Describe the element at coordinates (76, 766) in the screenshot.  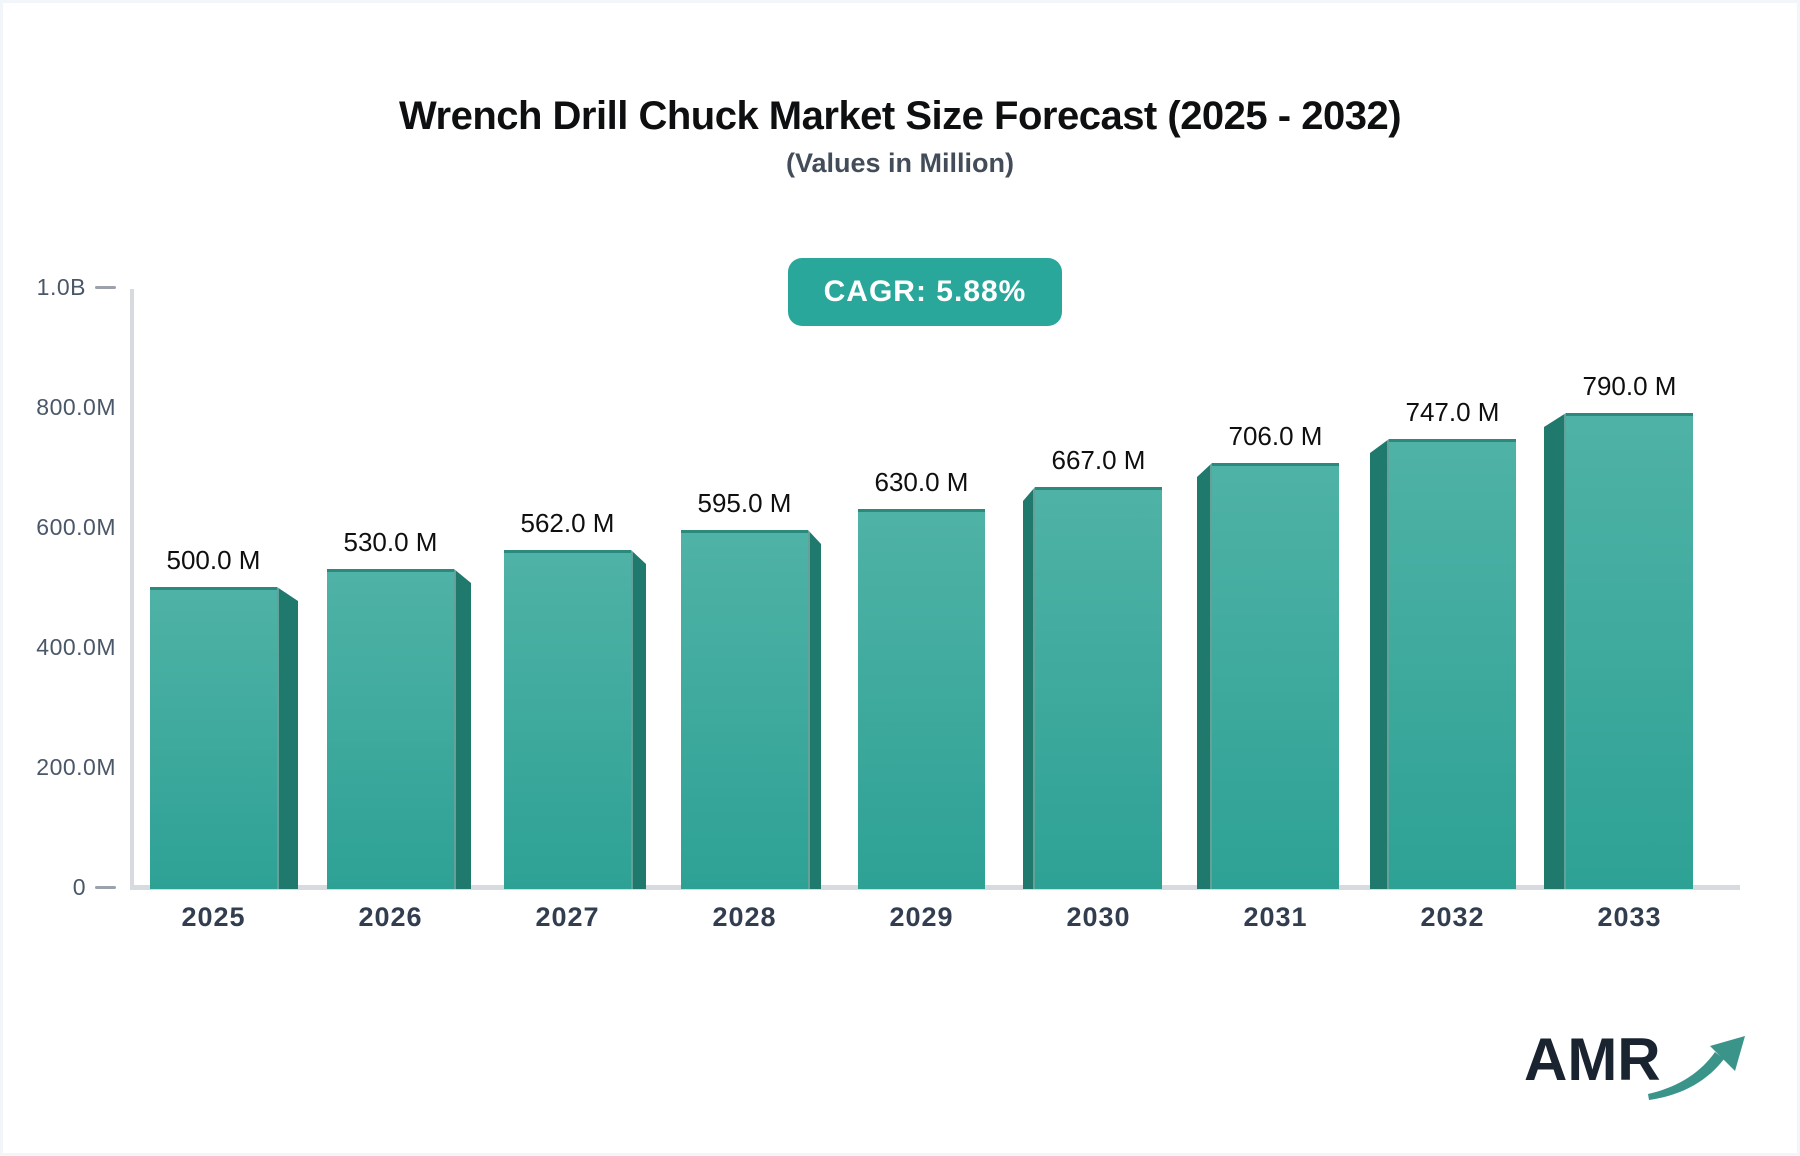
I see `y-axis-label: 200.0M` at that location.